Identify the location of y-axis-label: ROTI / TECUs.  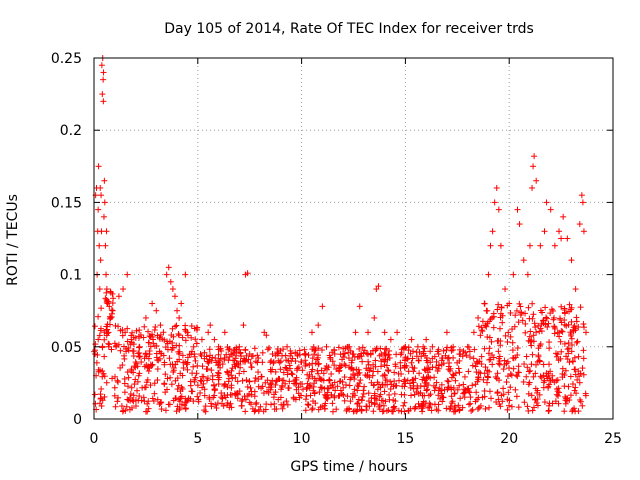
(13, 240).